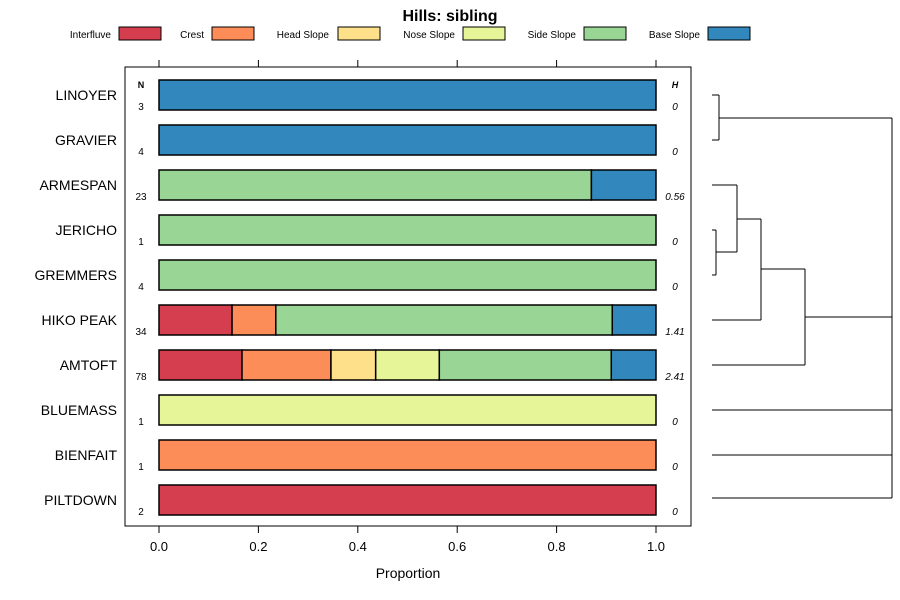 This screenshot has height=600, width=900. Describe the element at coordinates (358, 546) in the screenshot. I see `x-tick-label: 0.4` at that location.